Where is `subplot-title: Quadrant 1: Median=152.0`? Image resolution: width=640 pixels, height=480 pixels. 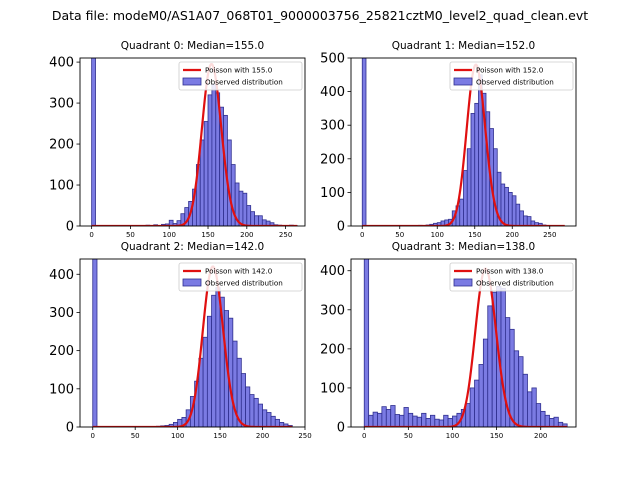 subplot-title: Quadrant 1: Median=152.0 is located at coordinates (463, 46).